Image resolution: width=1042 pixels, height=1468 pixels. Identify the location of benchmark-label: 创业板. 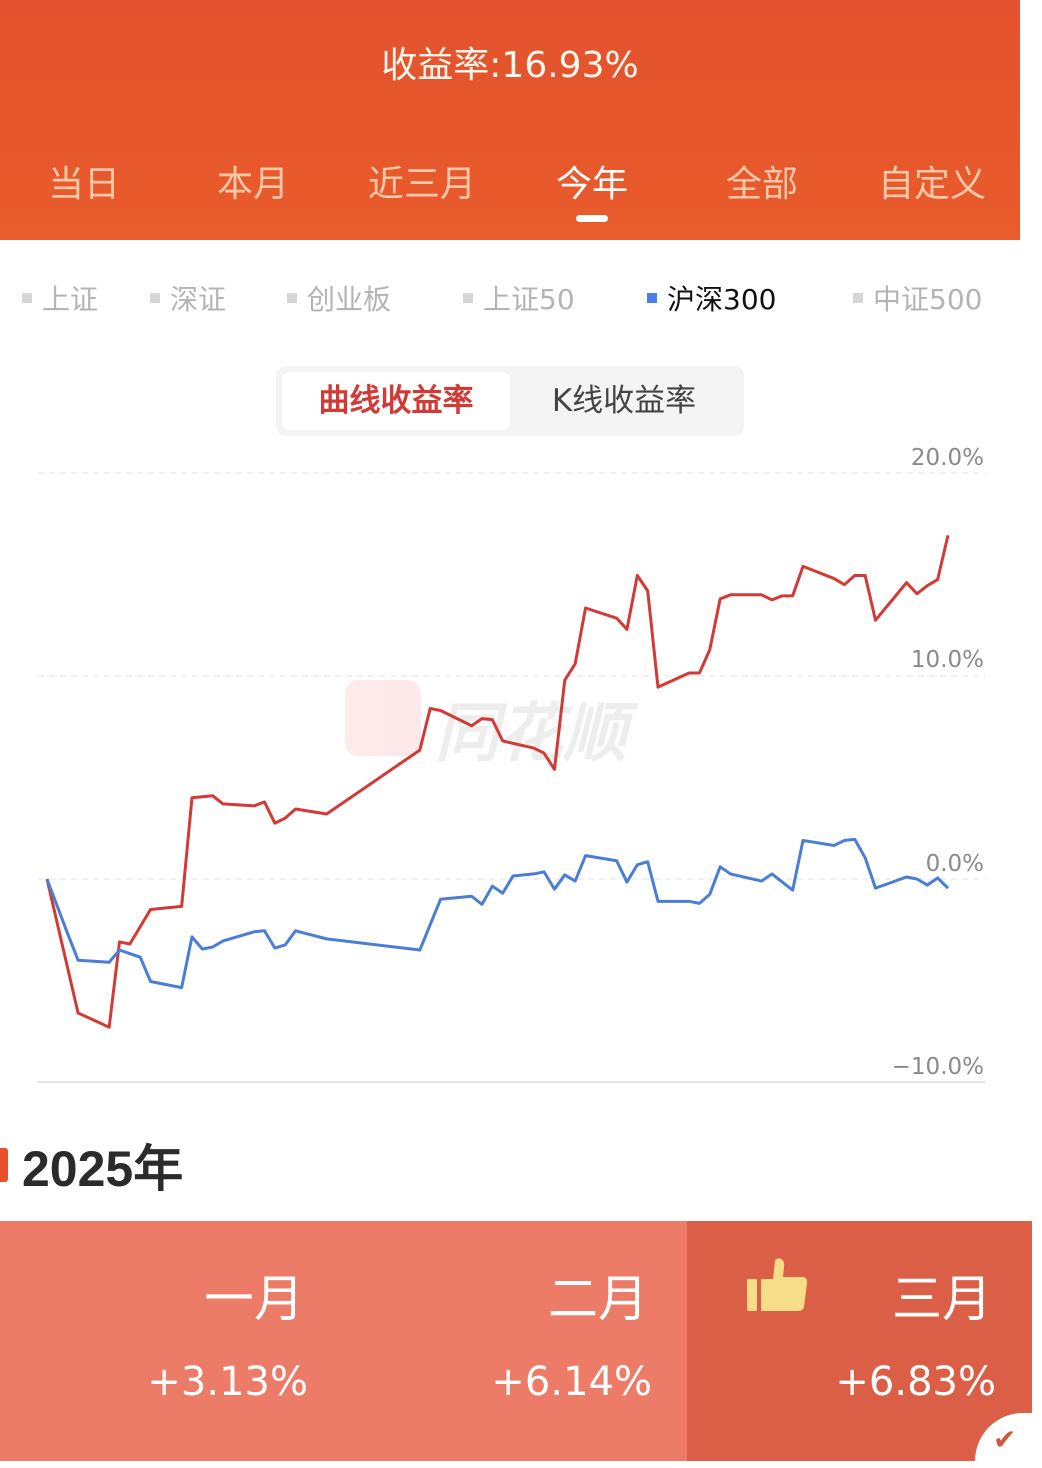
(349, 299).